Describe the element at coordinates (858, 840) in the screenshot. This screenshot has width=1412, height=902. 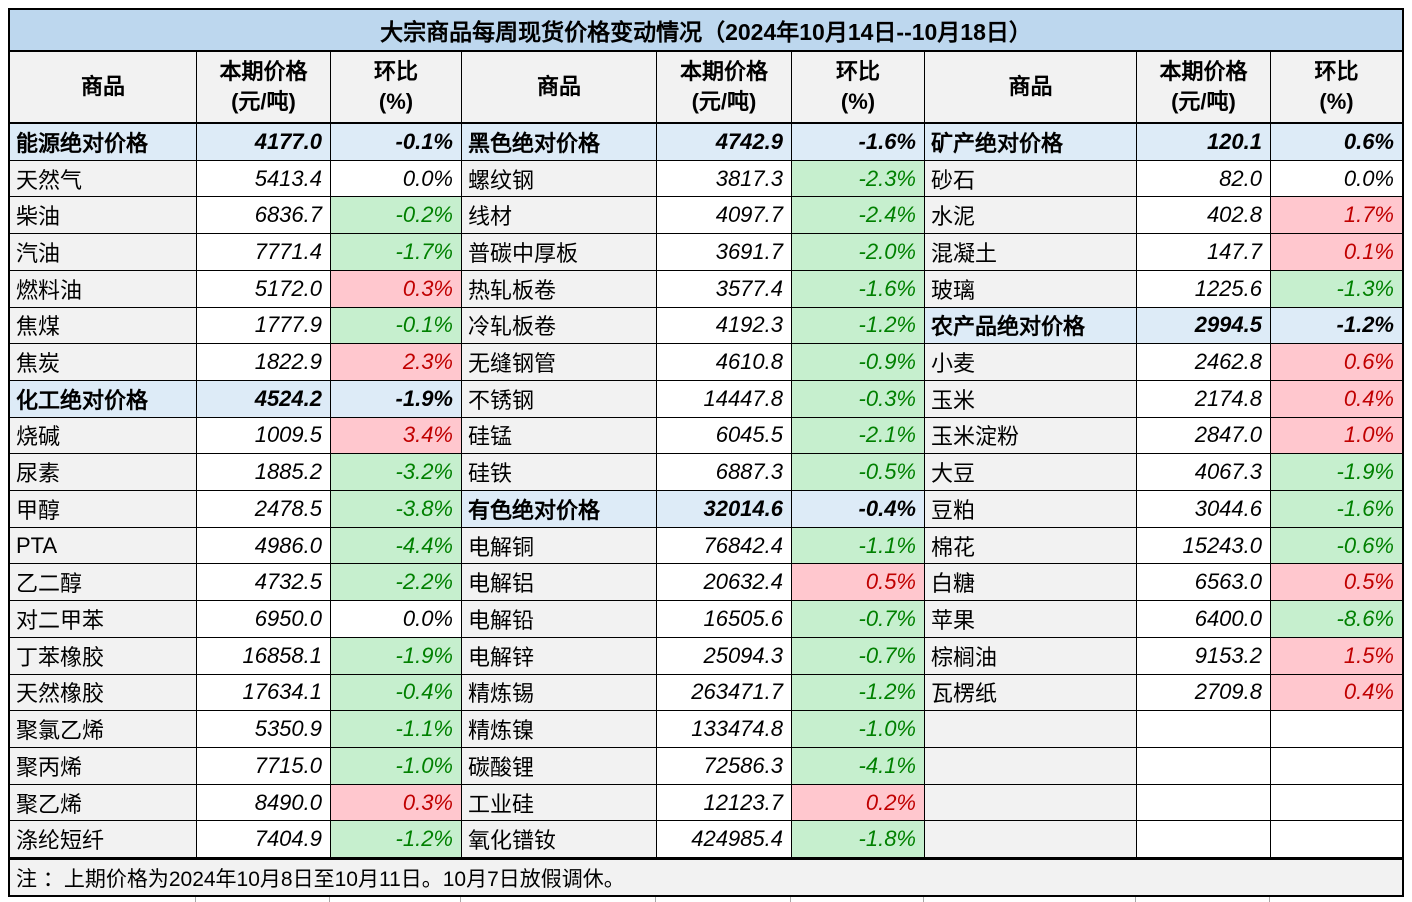
I see `change-cell: -1.8%` at that location.